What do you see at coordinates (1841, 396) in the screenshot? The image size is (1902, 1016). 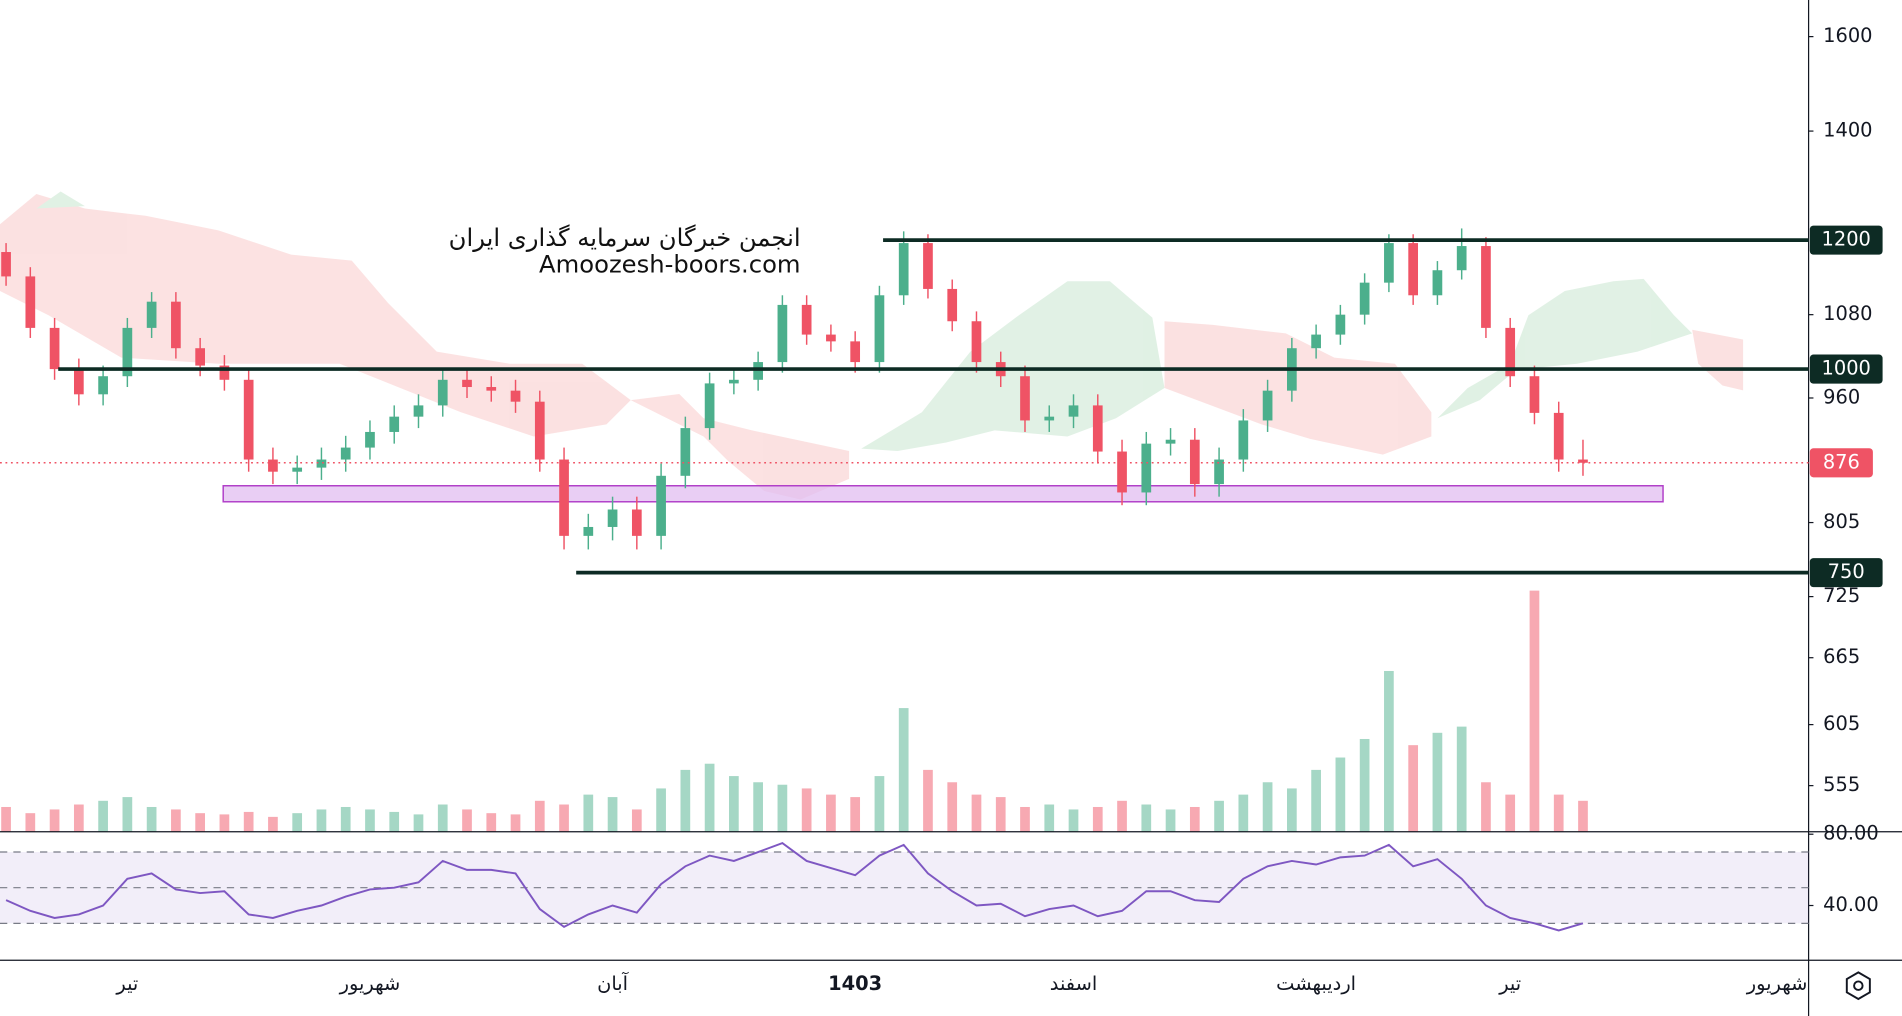 I see `y-tick-label: 960` at bounding box center [1841, 396].